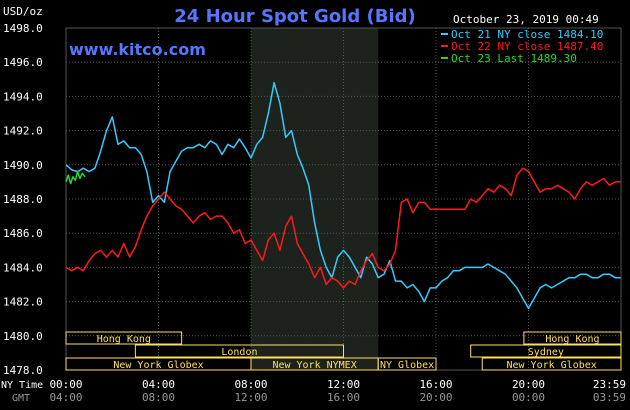  I want to click on y-tick-label: 1496.0, so click(23, 62).